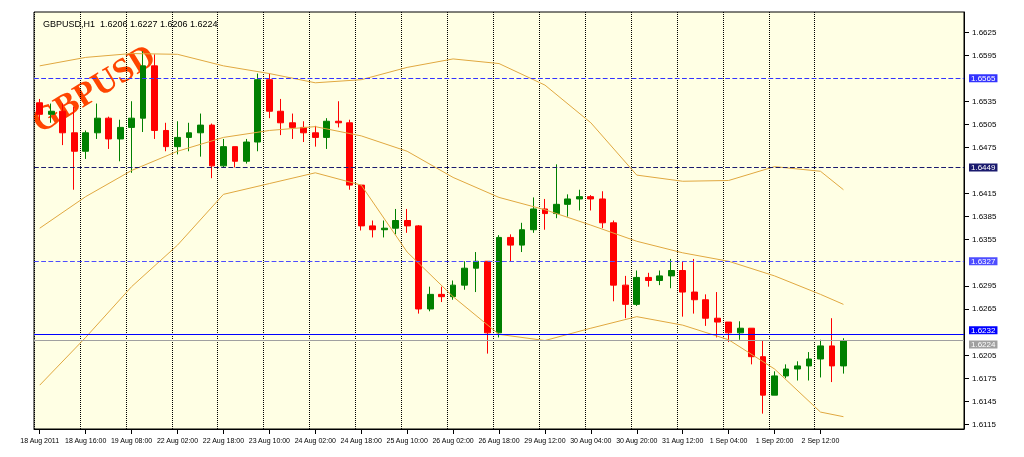 The width and height of the screenshot is (1024, 457). Describe the element at coordinates (985, 355) in the screenshot. I see `y-tick-label: 1.6205` at that location.